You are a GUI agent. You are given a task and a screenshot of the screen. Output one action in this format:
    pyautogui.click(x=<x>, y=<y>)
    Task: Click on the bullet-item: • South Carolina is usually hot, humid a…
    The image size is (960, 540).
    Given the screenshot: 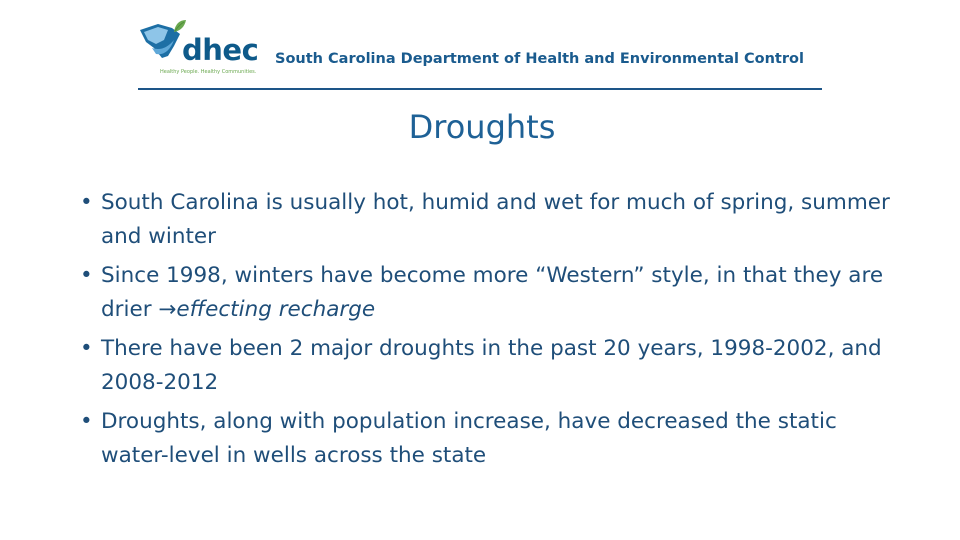 What is the action you would take?
    pyautogui.click(x=495, y=220)
    